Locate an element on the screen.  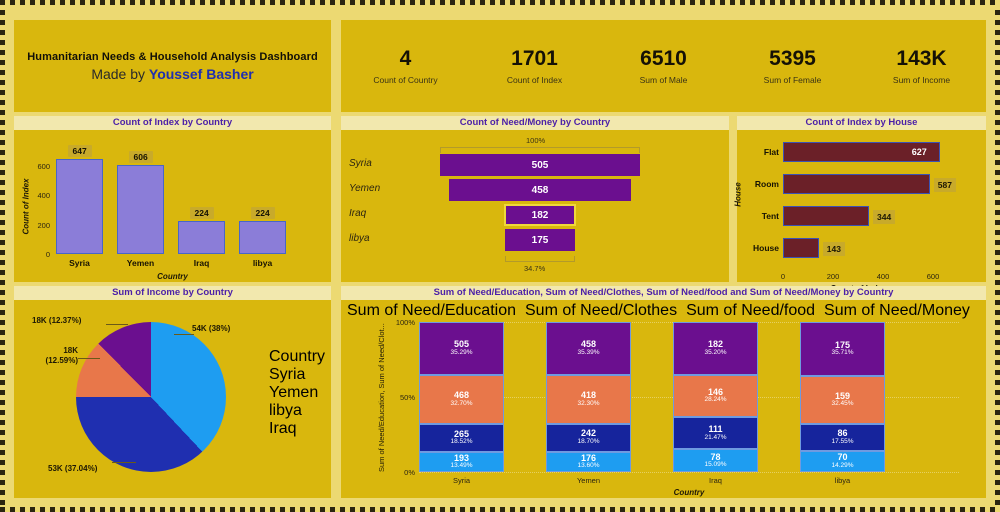
y-tick-label: 600 is located at coordinates (43, 166).